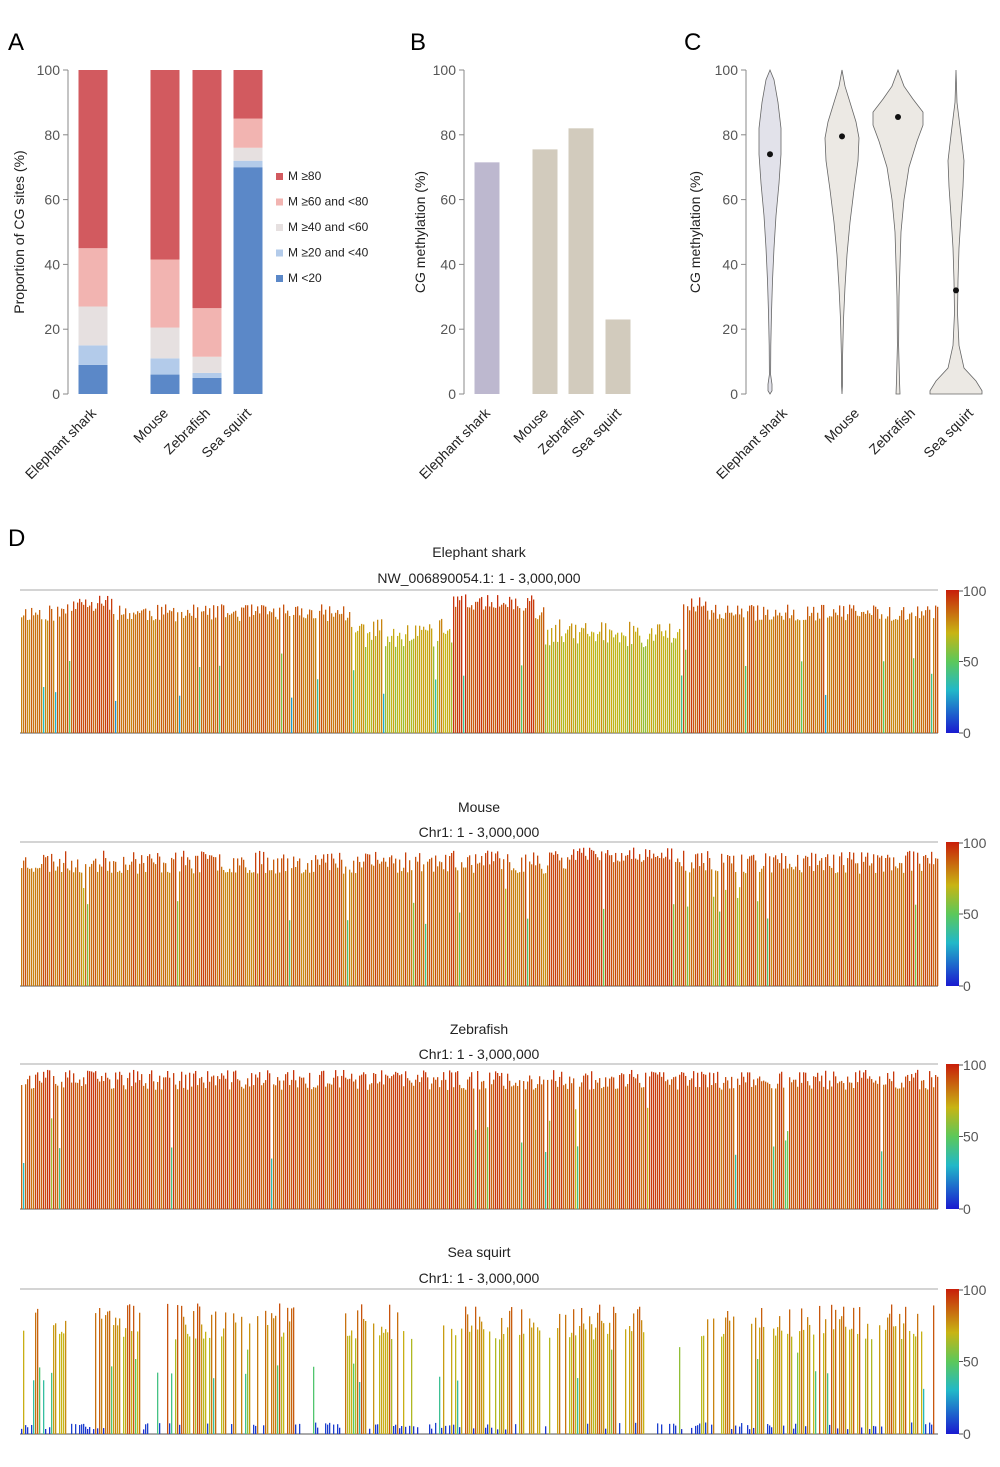 The height and width of the screenshot is (1467, 1000). I want to click on d-track-region: NW_006890054.1: 1 - 3,000,000, so click(478, 578).